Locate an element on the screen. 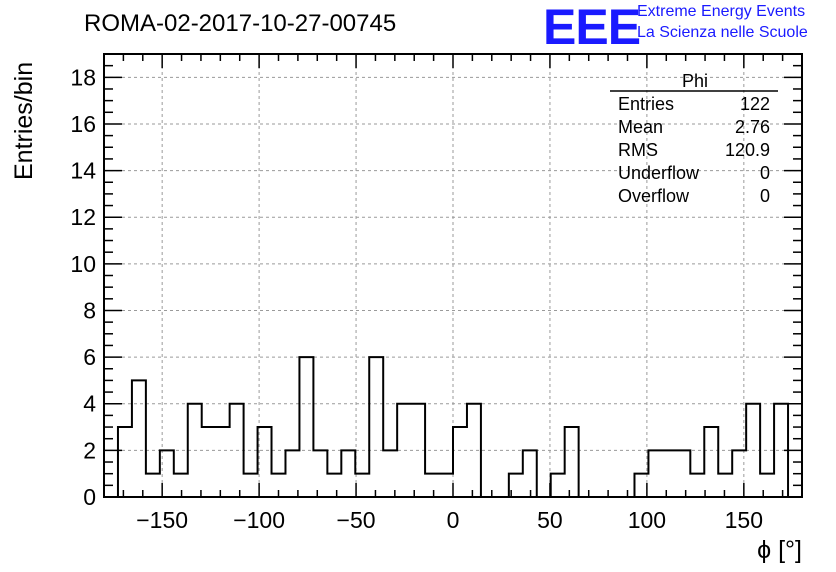  stats-value-rms: 120.9 is located at coordinates (747, 150).